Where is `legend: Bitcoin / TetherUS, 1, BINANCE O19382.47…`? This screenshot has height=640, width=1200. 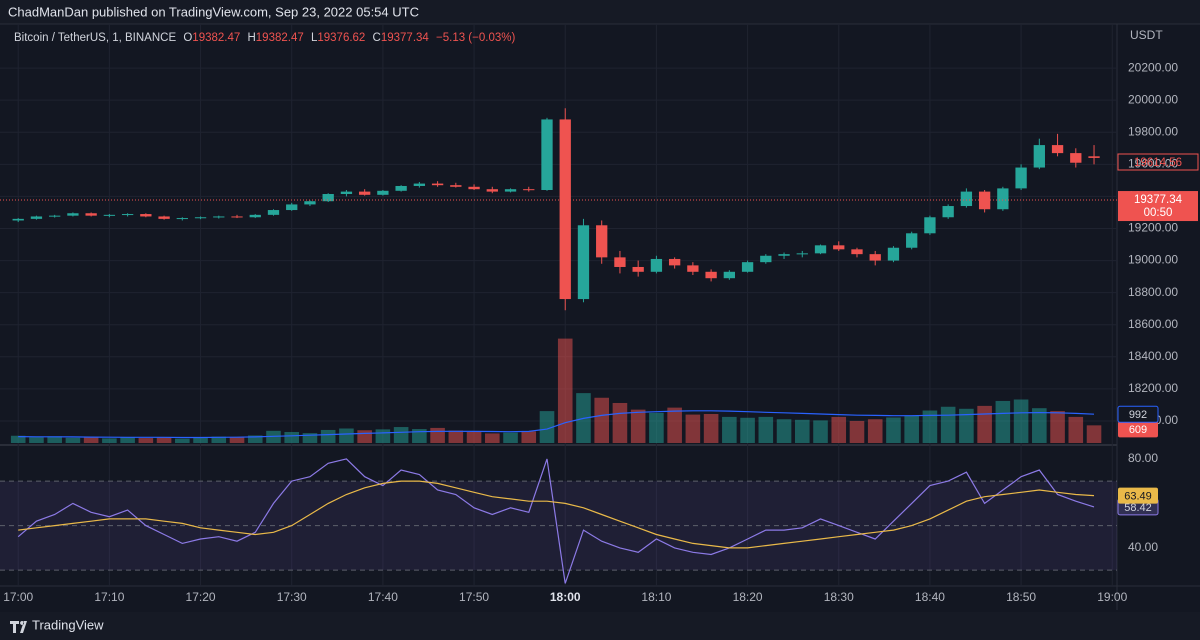 legend: Bitcoin / TetherUS, 1, BINANCE O19382.47… is located at coordinates (264, 38).